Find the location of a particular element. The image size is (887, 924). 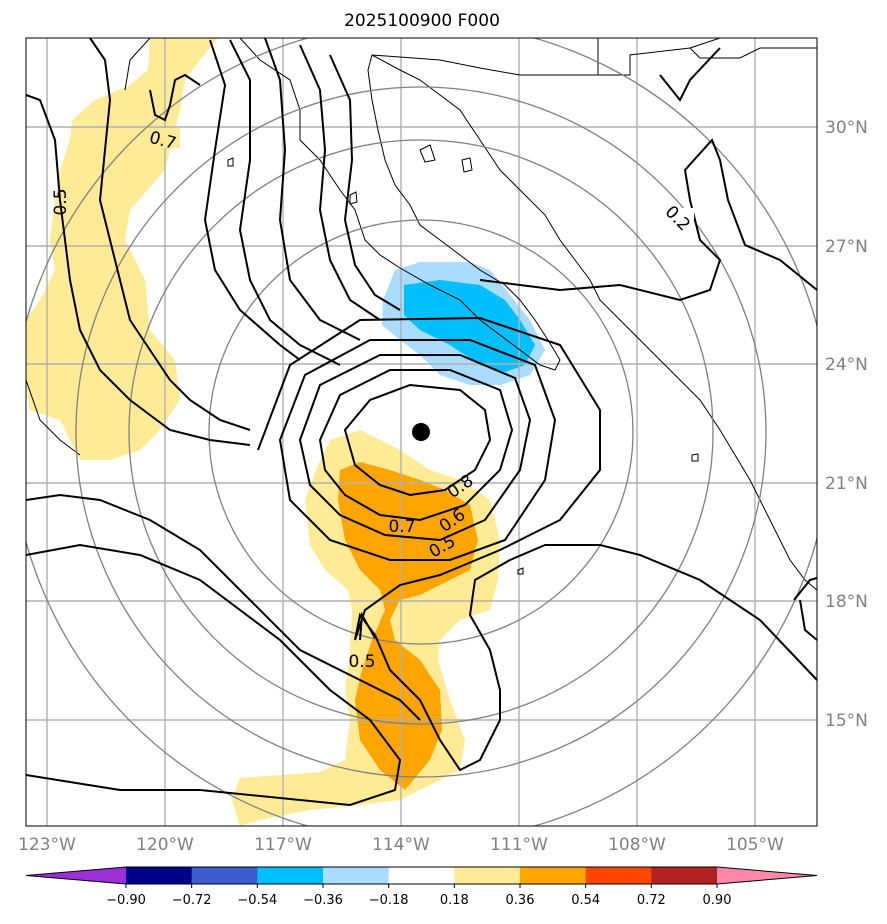

colorbar-tick-label: 0.36 is located at coordinates (520, 900).